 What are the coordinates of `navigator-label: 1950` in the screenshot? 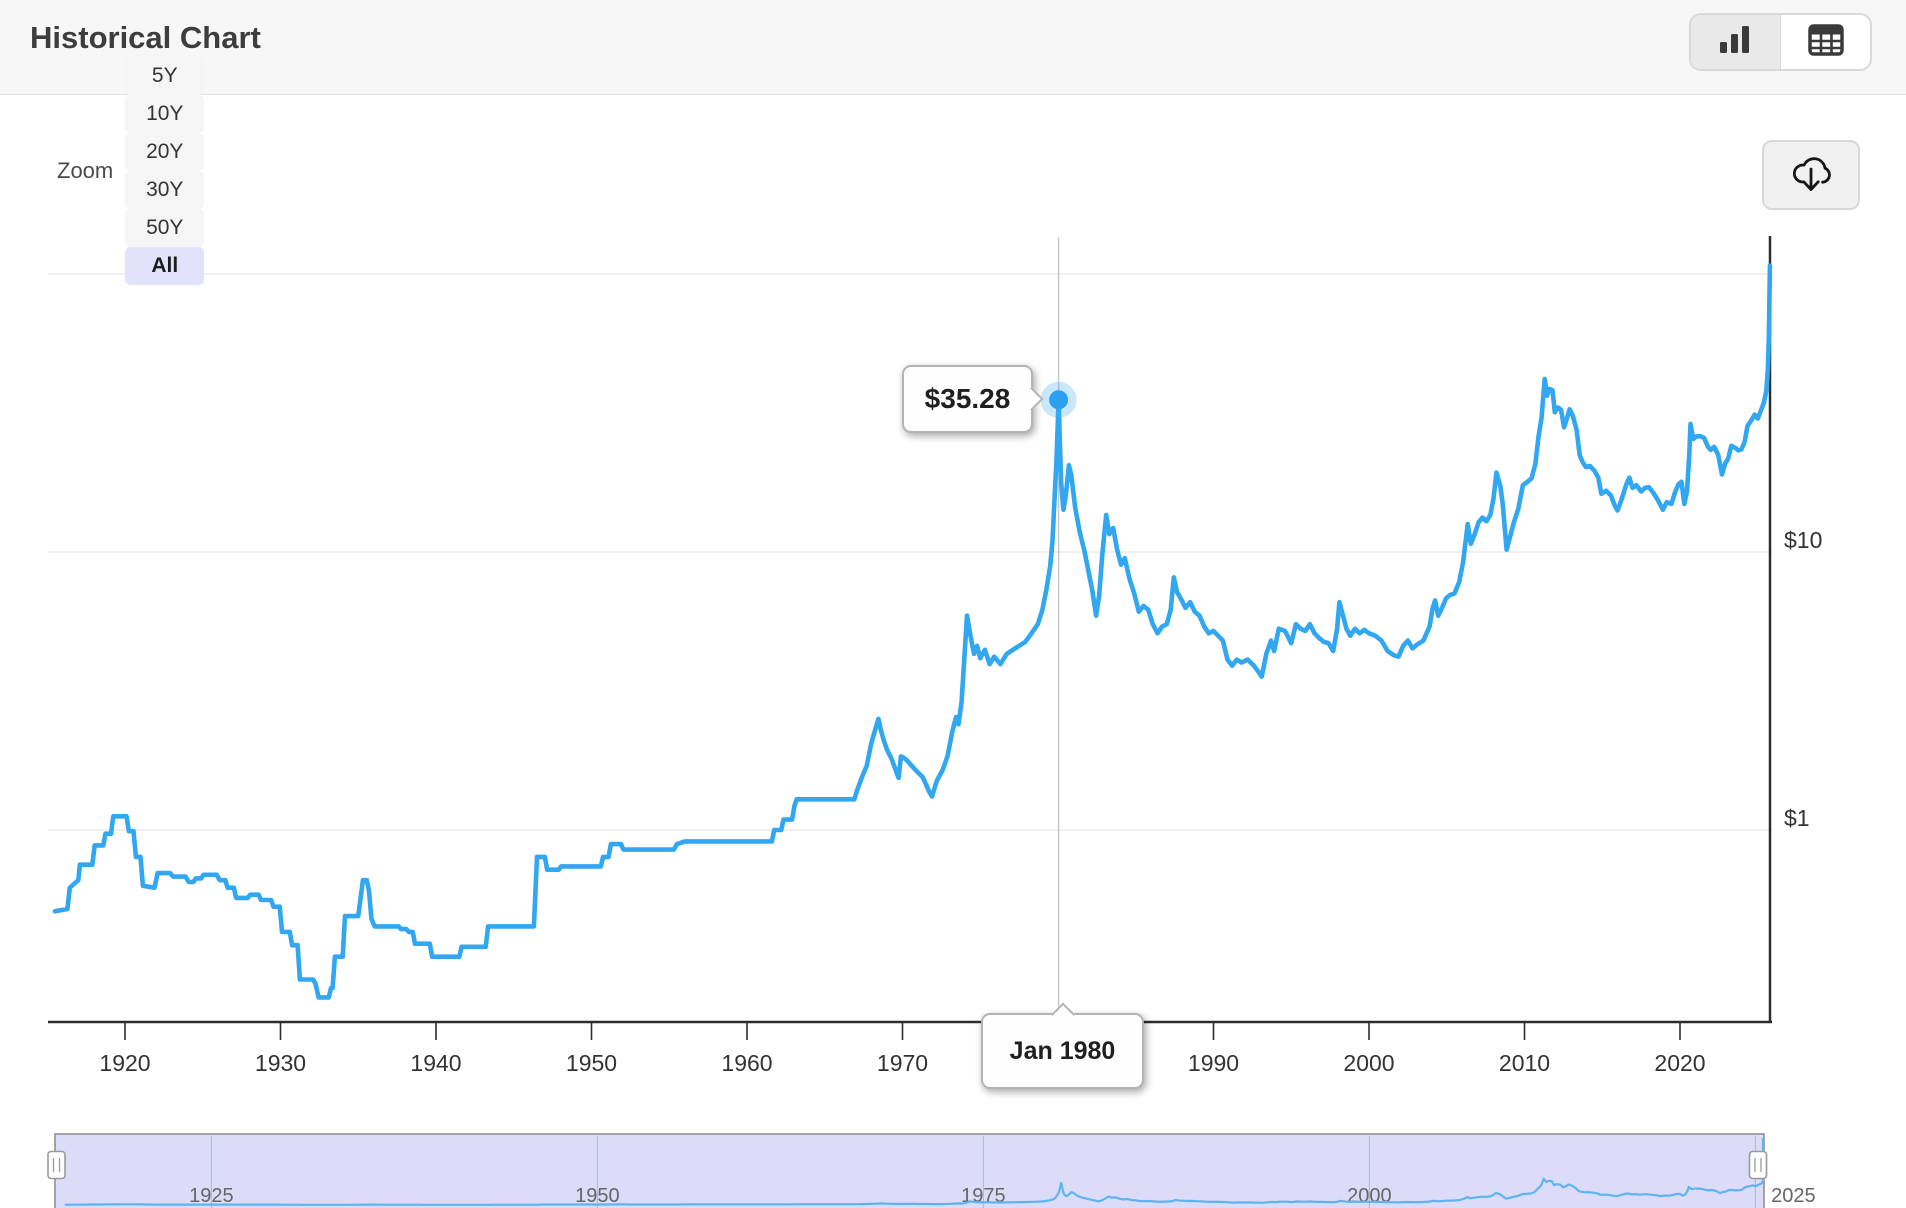 It's located at (597, 1196).